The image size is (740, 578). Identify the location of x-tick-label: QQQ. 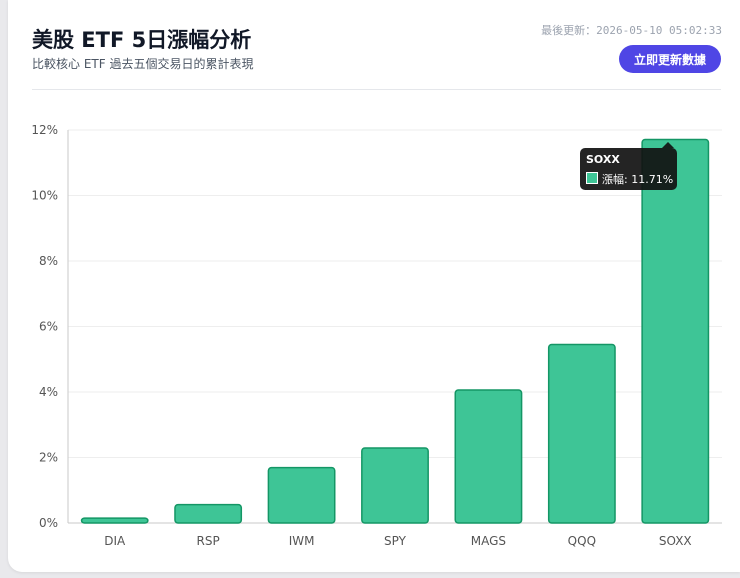
(582, 541).